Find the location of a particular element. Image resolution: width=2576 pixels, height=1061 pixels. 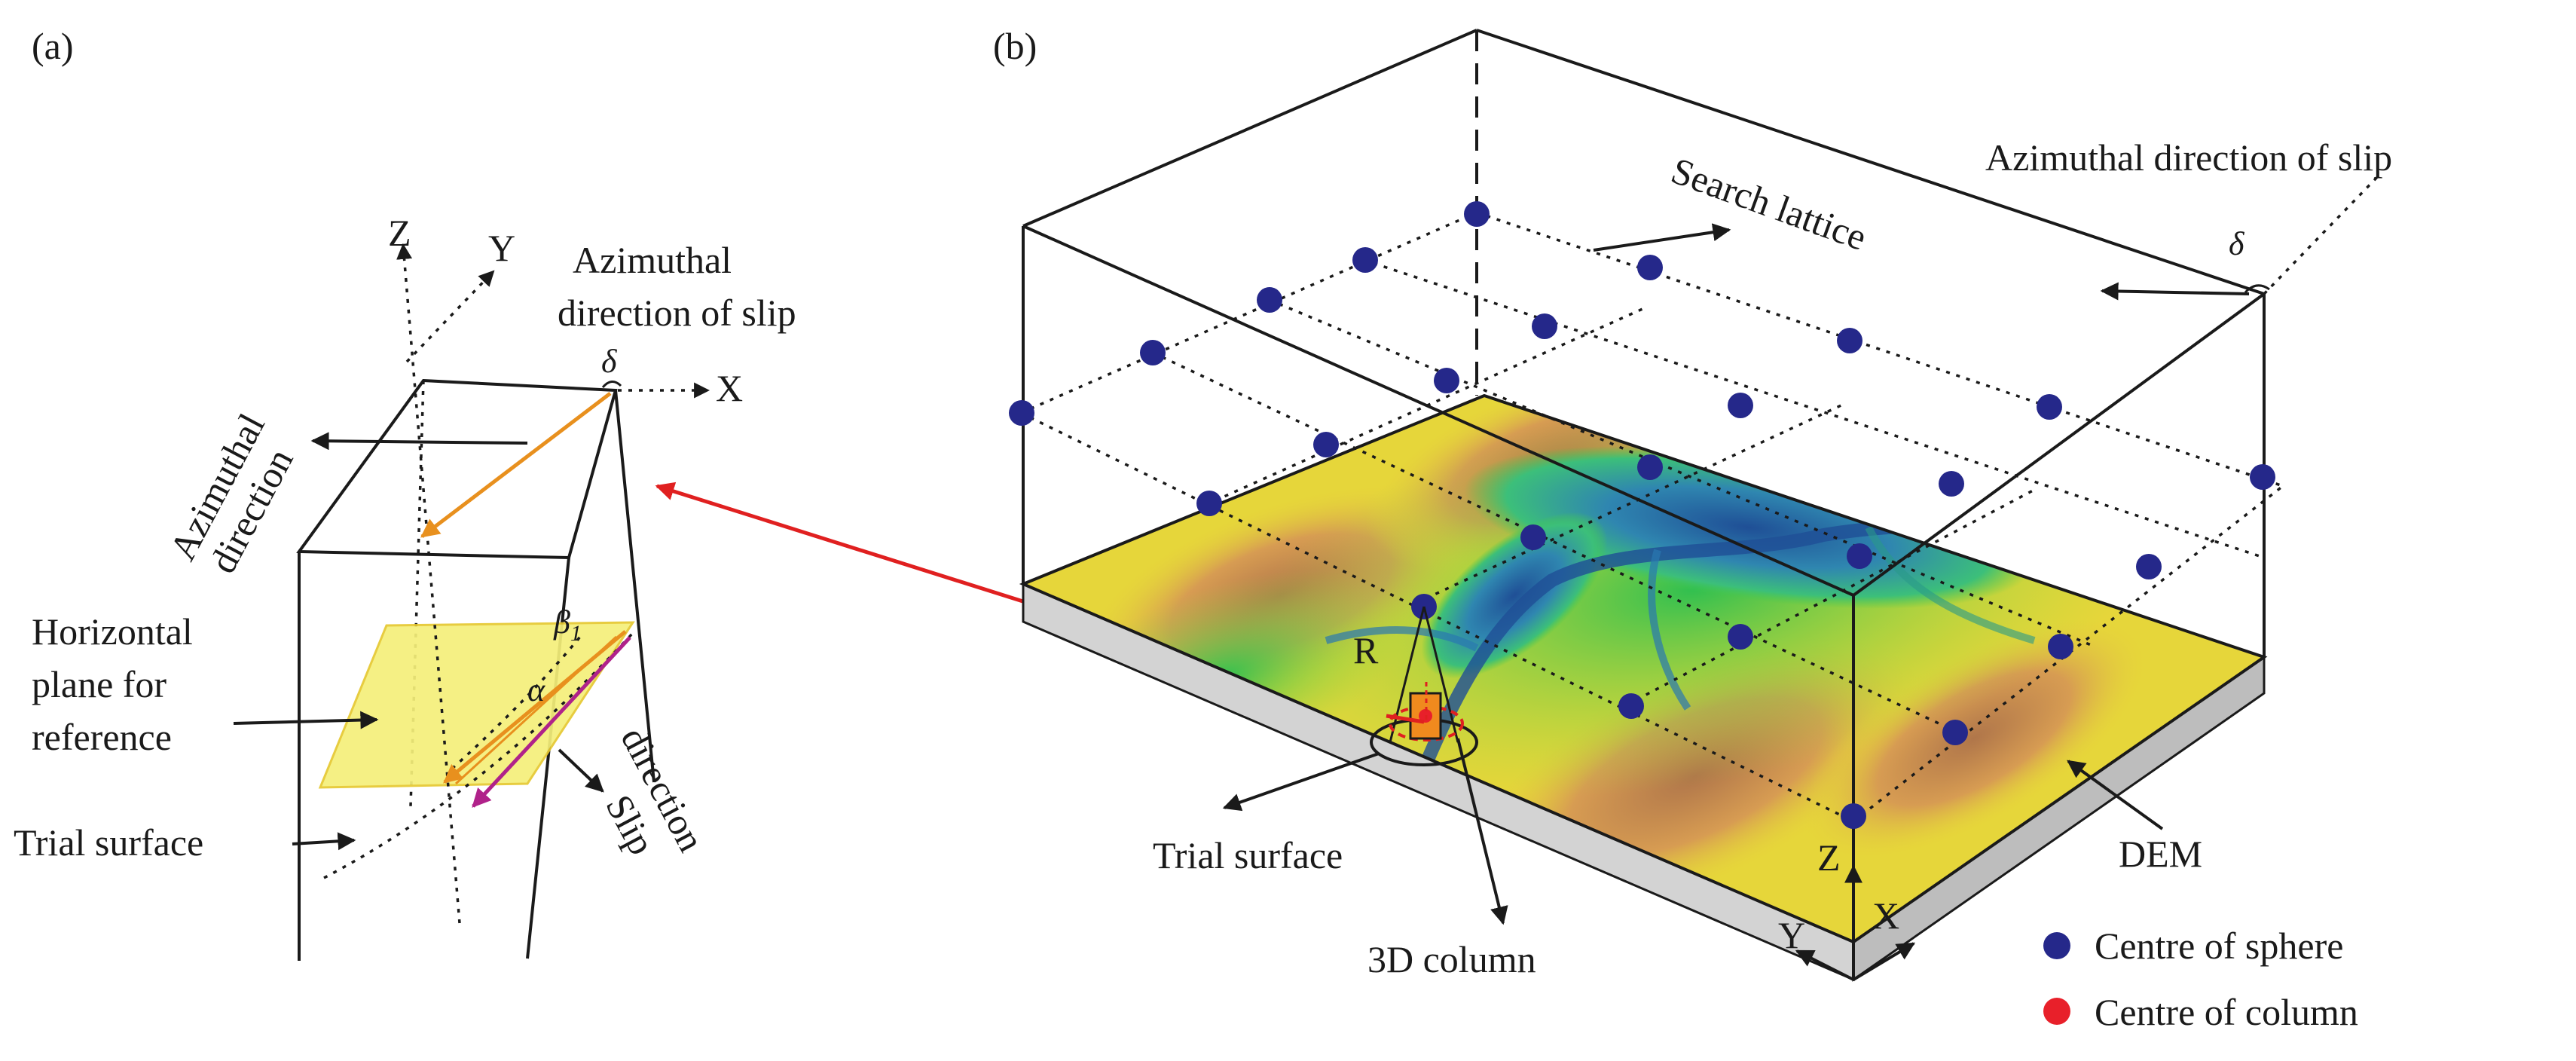

y-axis-b is located at coordinates (1824, 965).